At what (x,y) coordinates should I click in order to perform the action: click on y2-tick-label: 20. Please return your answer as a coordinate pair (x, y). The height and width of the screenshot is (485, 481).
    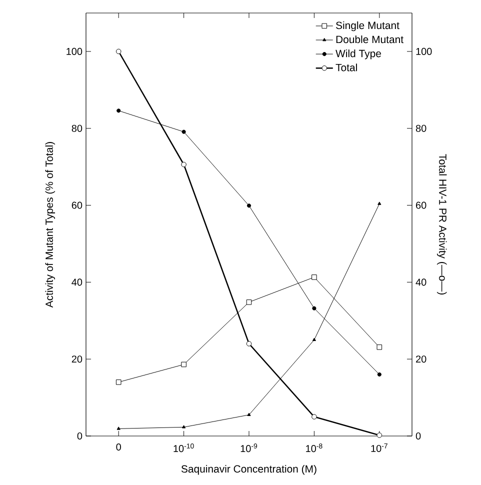
    Looking at the image, I should click on (421, 359).